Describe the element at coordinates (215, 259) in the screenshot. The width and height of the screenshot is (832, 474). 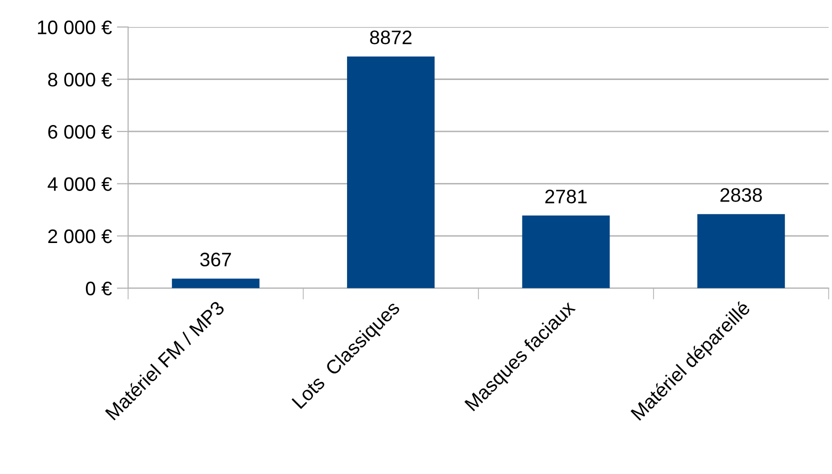
I see `data-label: 367` at that location.